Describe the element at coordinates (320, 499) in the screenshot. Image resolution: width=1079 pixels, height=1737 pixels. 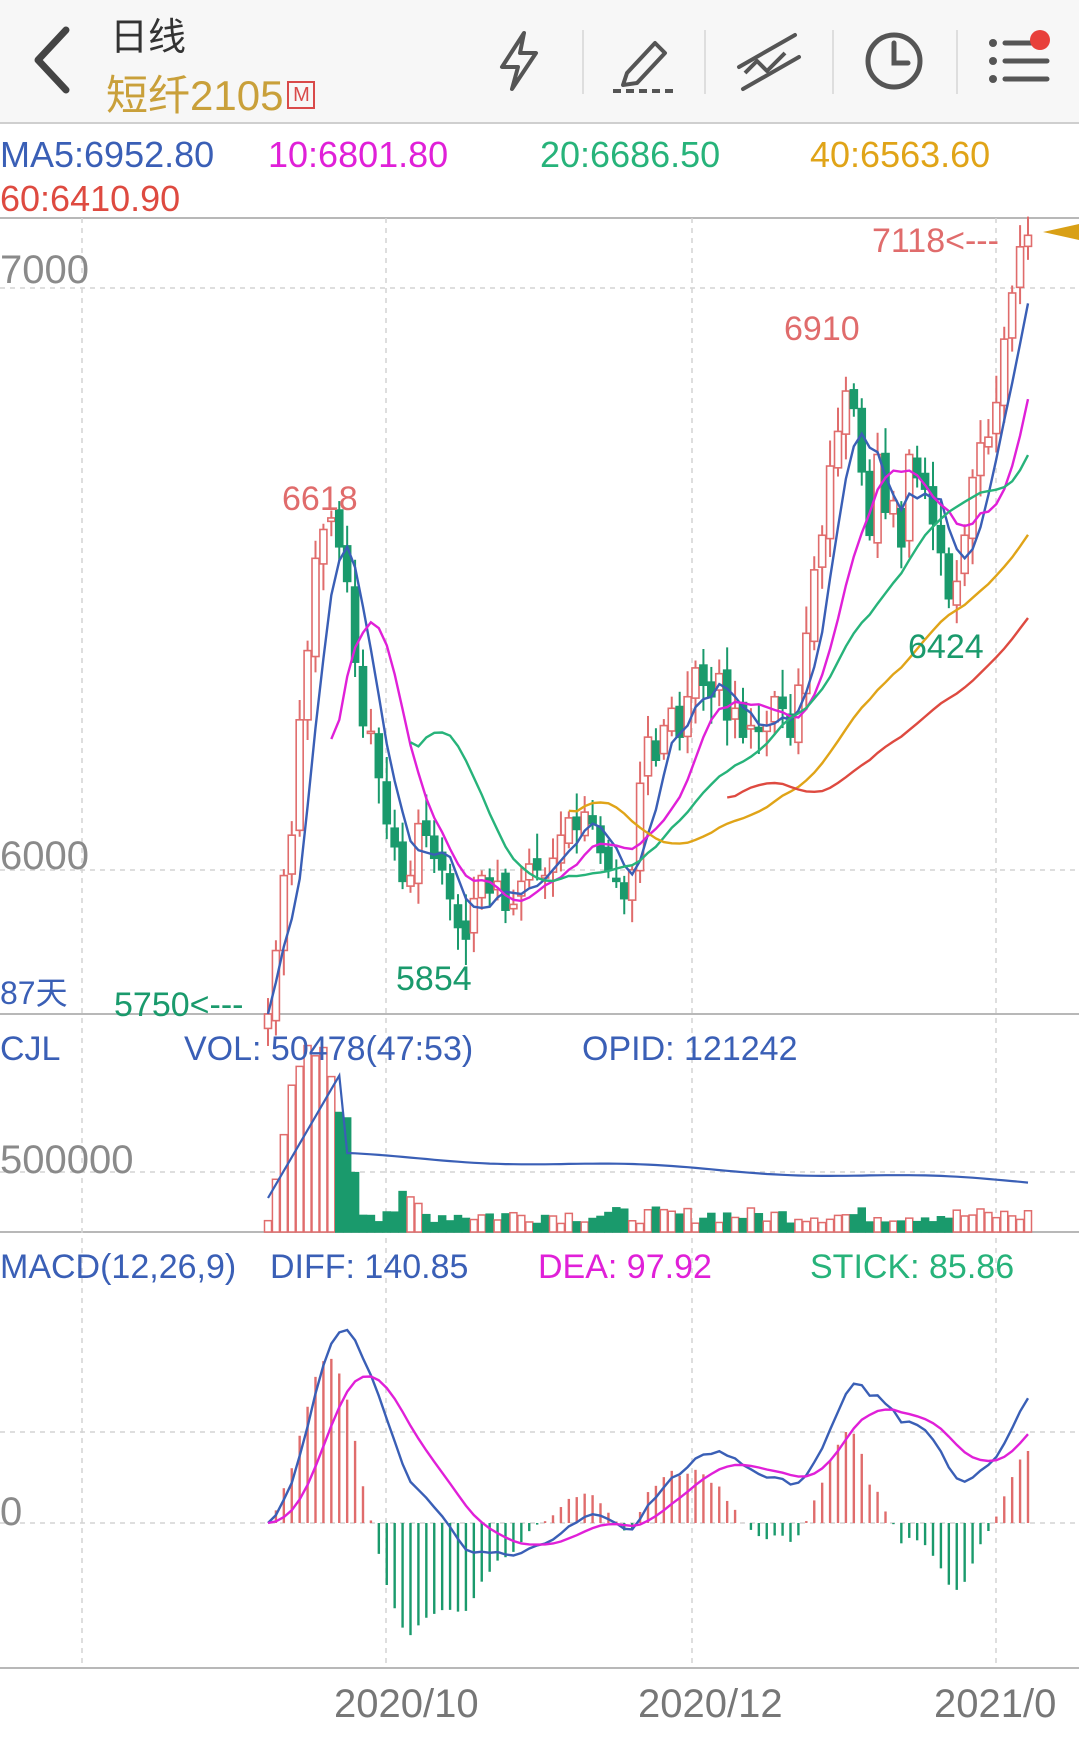
I see `peak-annotation: 6618` at that location.